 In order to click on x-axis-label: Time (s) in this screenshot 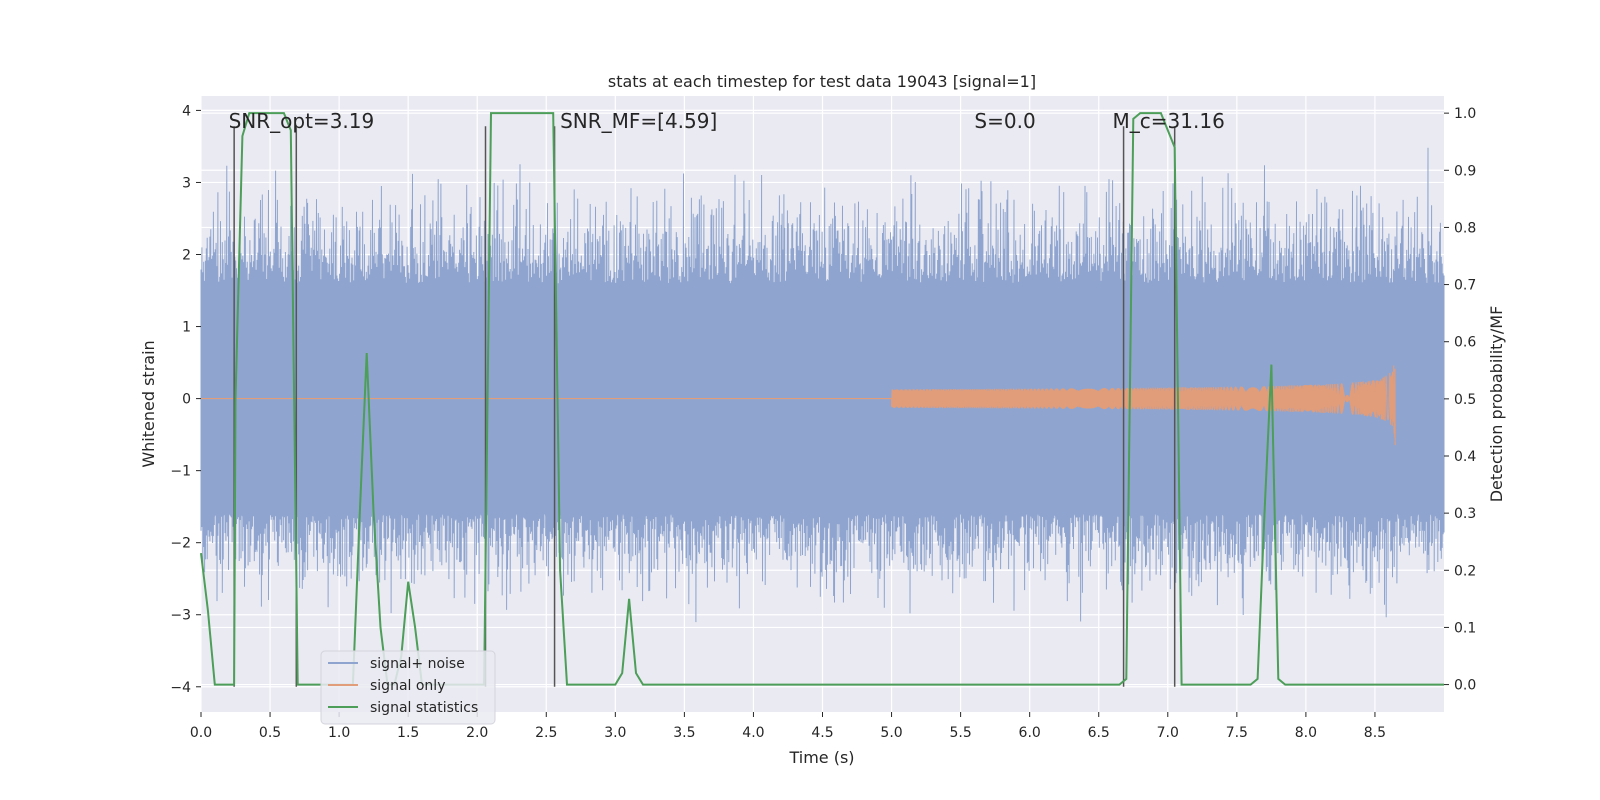, I will do `click(821, 757)`.